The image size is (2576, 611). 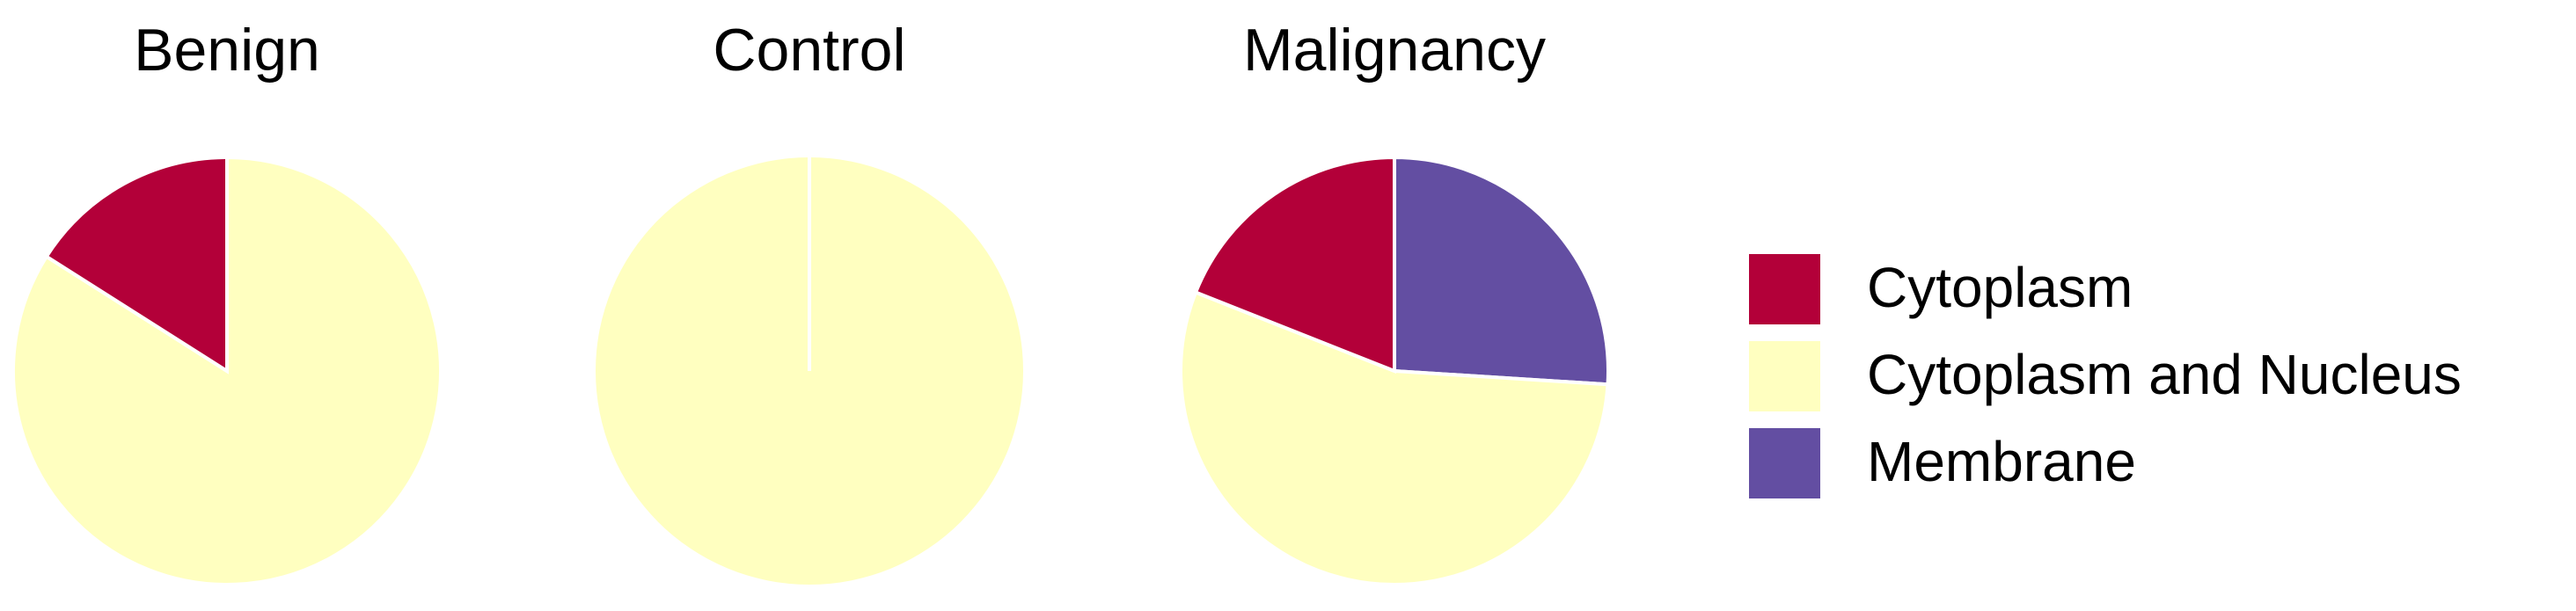 I want to click on legend-label: Membrane, so click(x=2001, y=462).